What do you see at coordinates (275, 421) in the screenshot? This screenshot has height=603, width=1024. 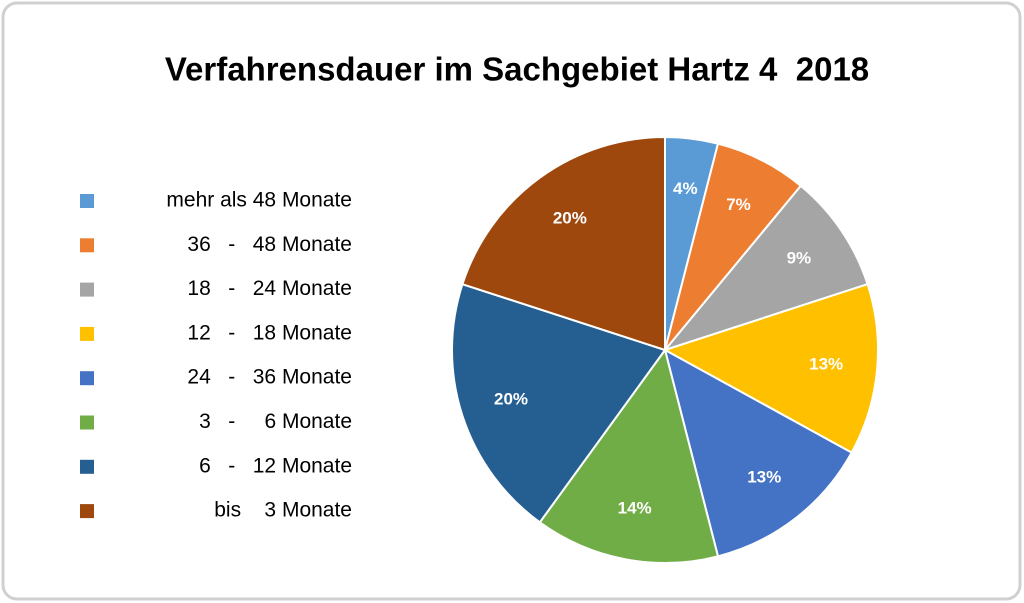 I see `legend-label: 3 - 6 Monate` at bounding box center [275, 421].